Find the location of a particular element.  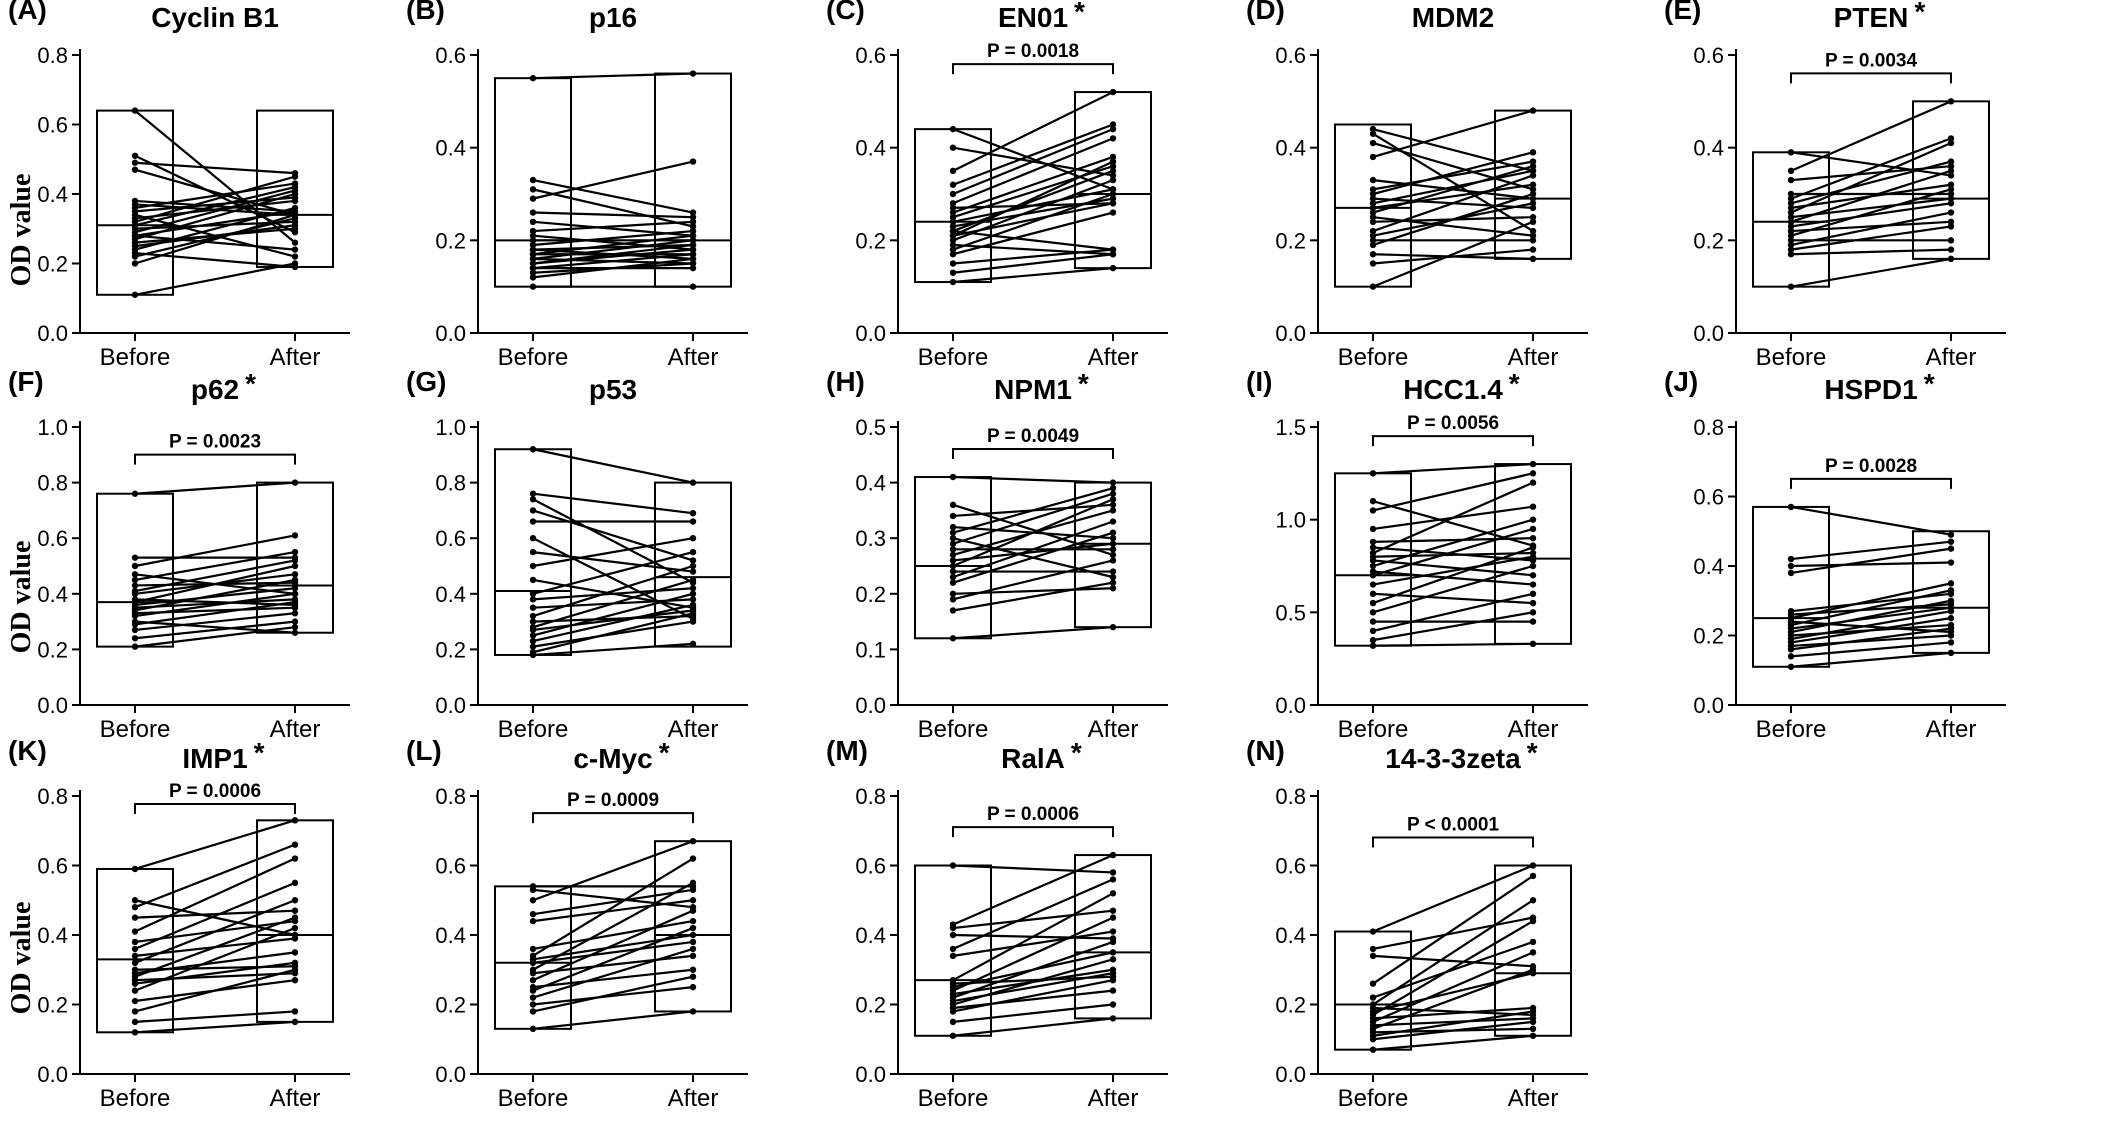

x-tick-label: After is located at coordinates (693, 1098).